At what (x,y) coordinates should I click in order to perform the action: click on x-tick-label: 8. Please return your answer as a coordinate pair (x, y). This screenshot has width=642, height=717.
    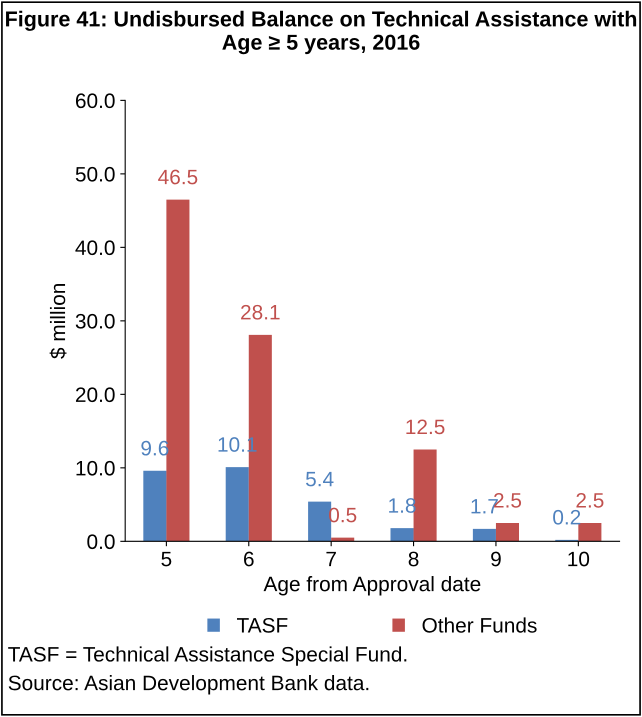
    Looking at the image, I should click on (413, 559).